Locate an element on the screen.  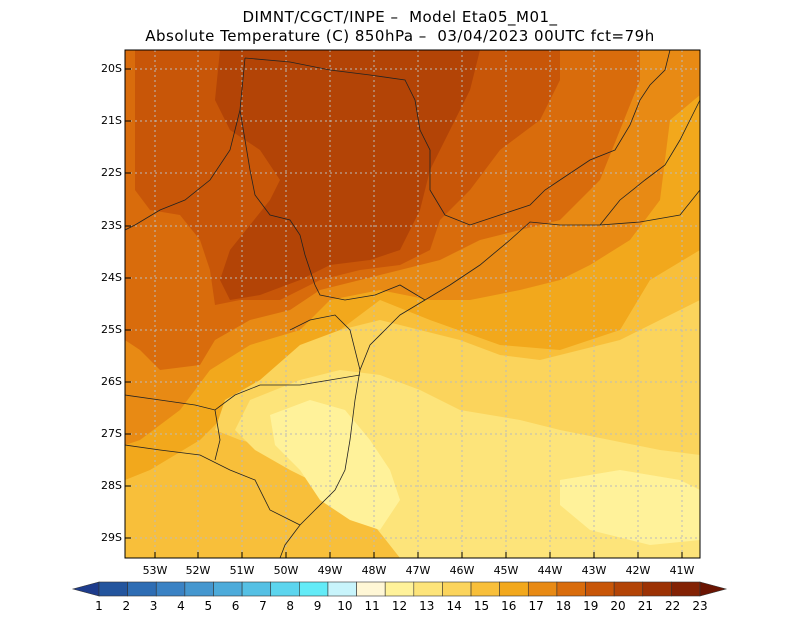
colorbar-label: 12 is located at coordinates (399, 606).